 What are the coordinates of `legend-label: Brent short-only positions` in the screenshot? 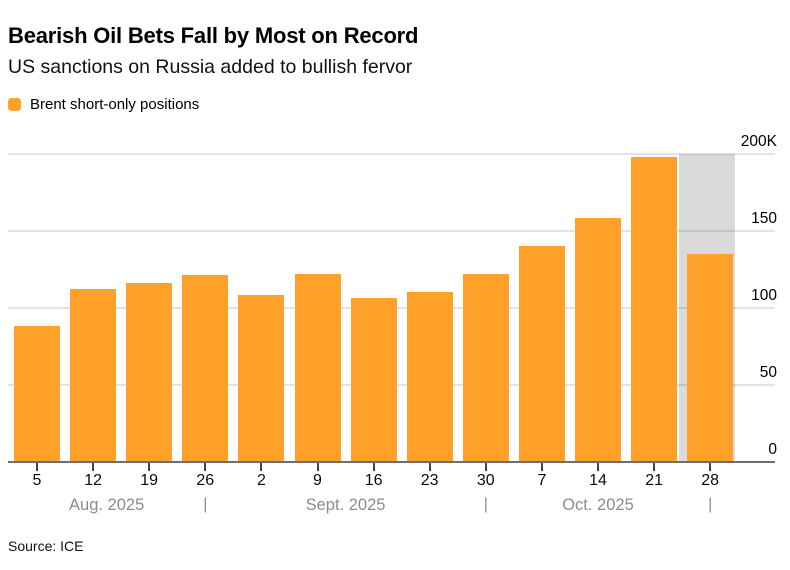 It's located at (115, 104).